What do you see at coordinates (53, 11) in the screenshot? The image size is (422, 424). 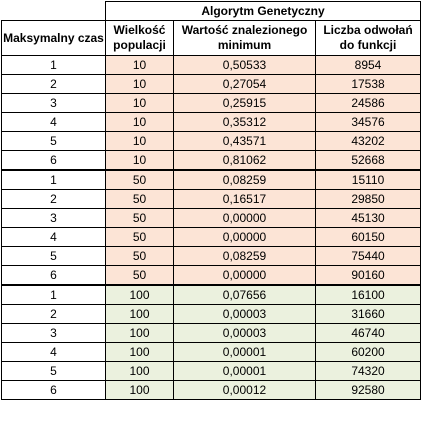 I see `empty-corner-cell` at bounding box center [53, 11].